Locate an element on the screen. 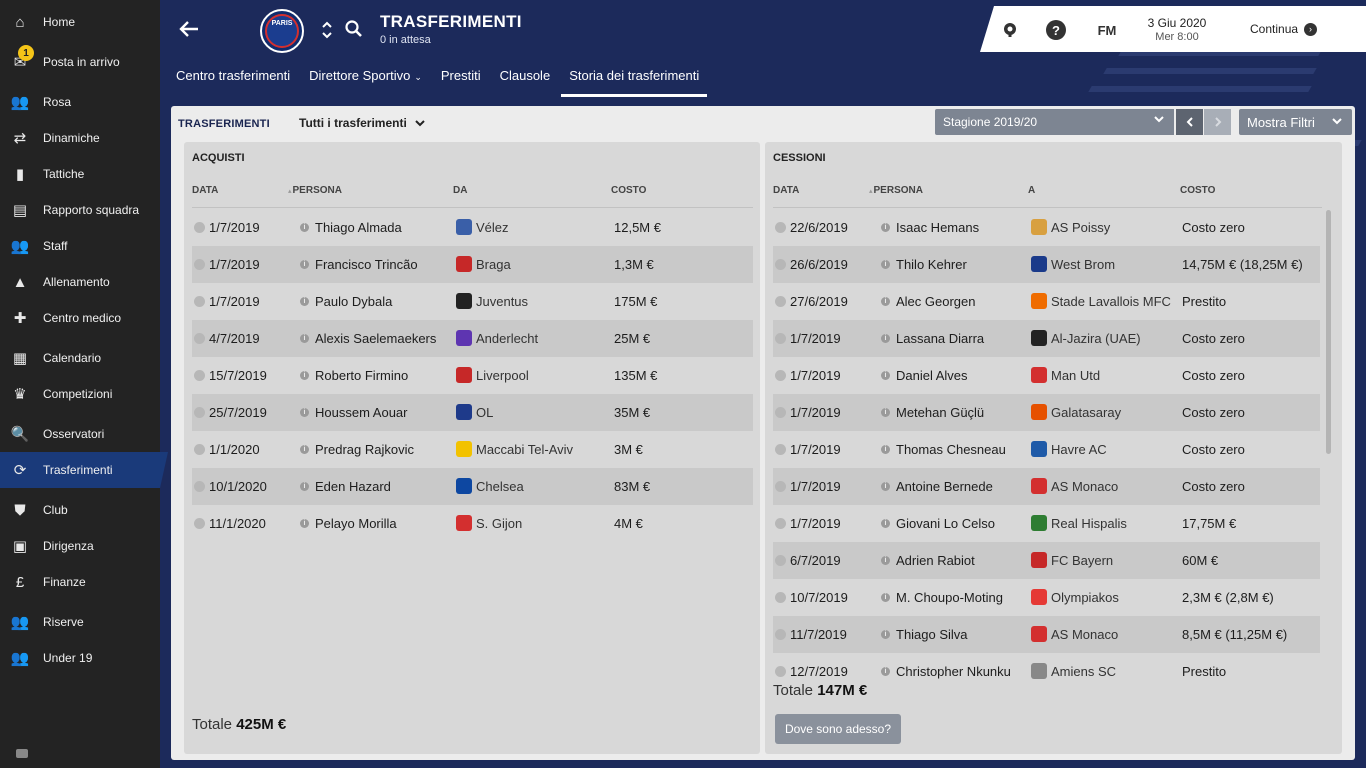  club-name: AS Poissy is located at coordinates (1081, 227).